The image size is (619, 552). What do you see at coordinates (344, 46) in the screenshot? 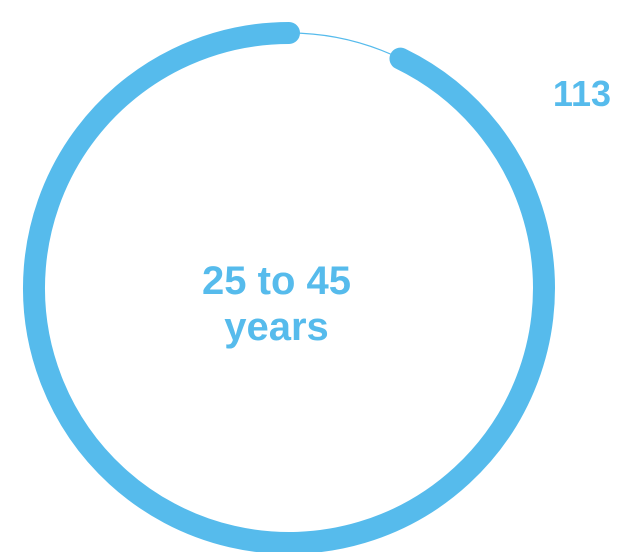
I see `slice-remainder` at bounding box center [344, 46].